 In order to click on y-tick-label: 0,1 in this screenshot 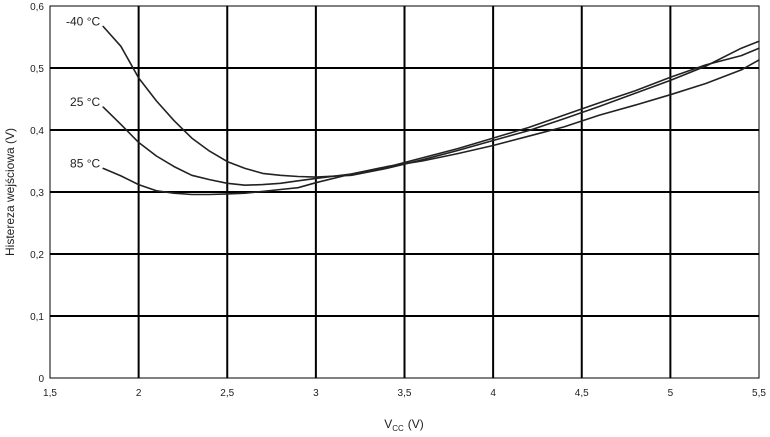, I will do `click(37, 317)`.